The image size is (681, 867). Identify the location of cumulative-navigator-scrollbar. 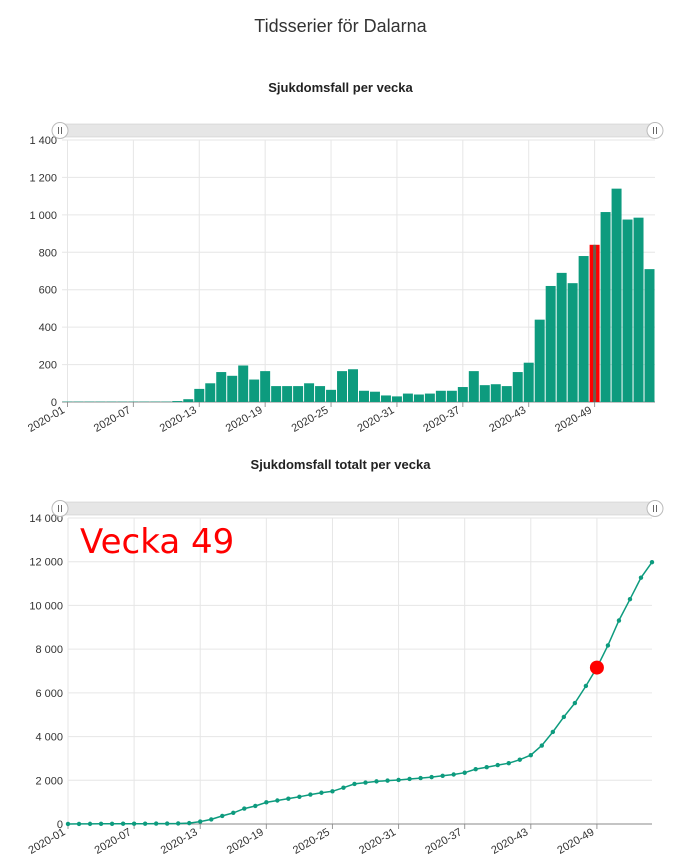
(357, 508).